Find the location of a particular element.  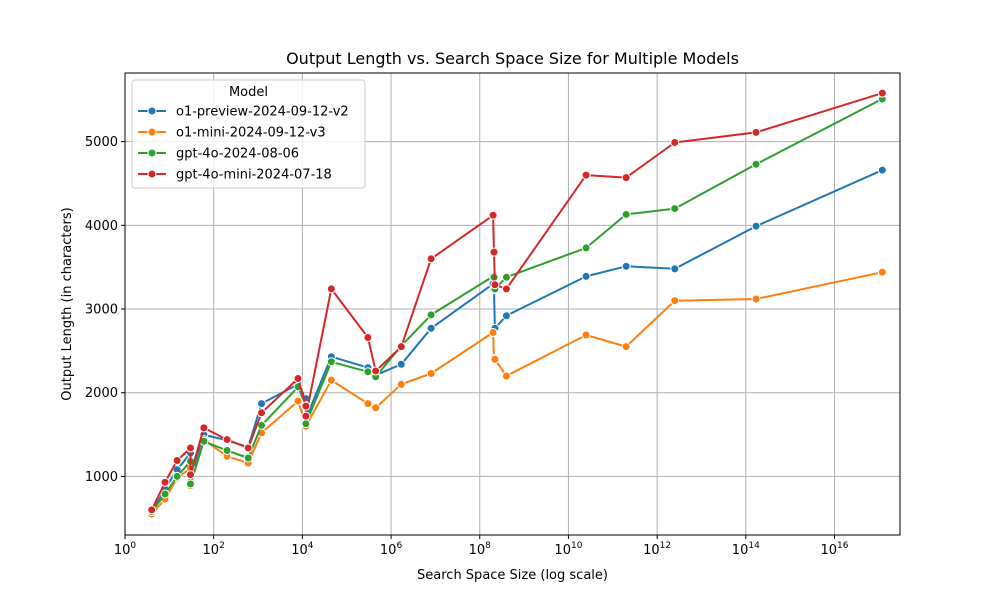

x-axis-label: Search Space Size (log scale) is located at coordinates (512, 575).